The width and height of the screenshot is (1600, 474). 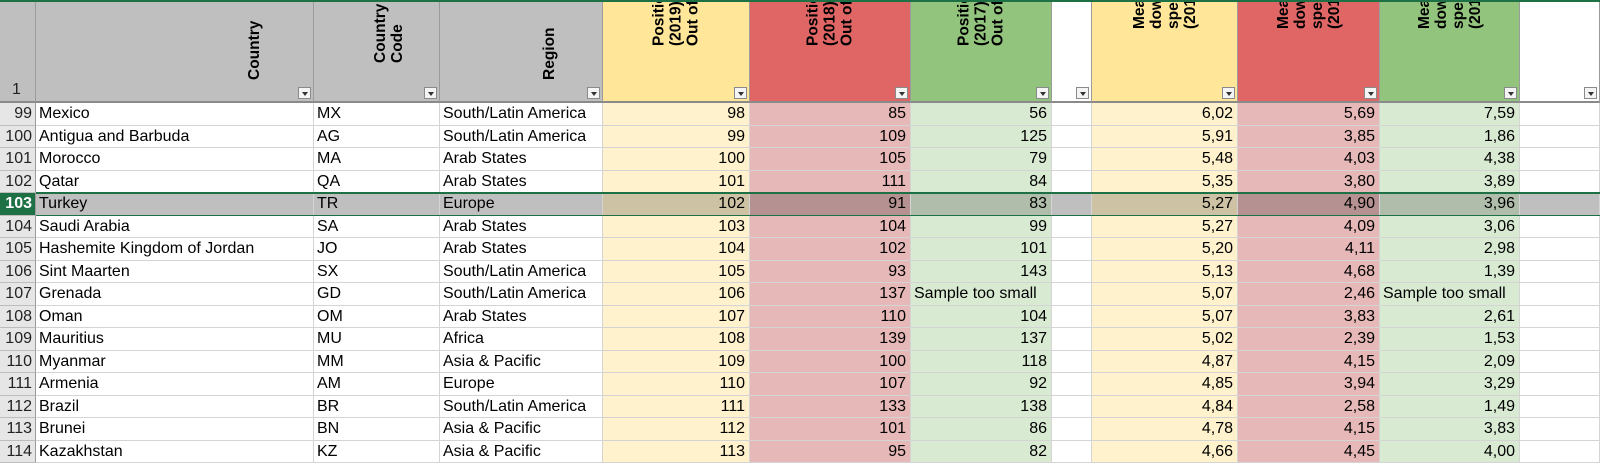 What do you see at coordinates (1165, 406) in the screenshot?
I see `cell-spd2019: 4,84` at bounding box center [1165, 406].